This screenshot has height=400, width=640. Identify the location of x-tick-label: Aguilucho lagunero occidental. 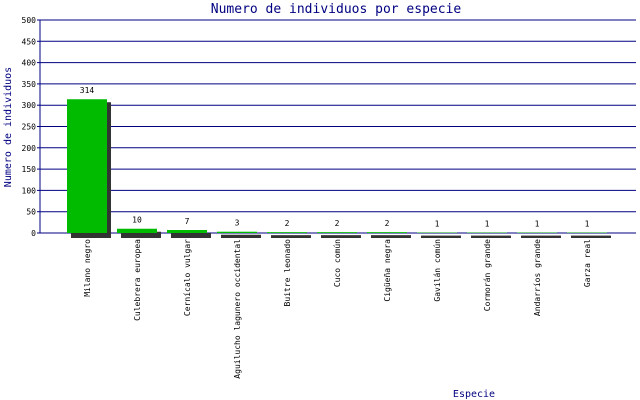
(237, 309).